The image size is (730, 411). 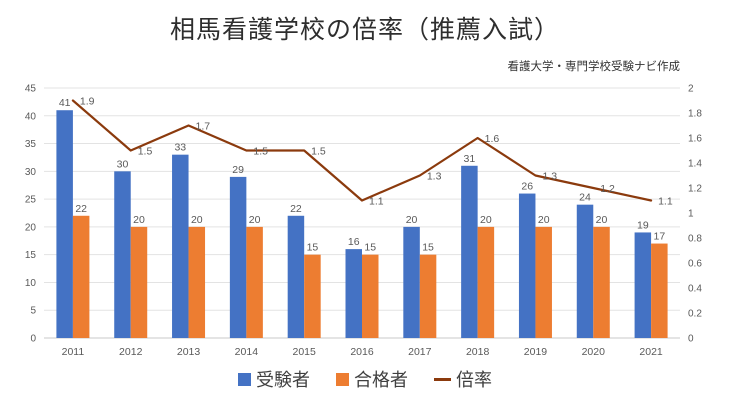 I want to click on y-axis-label-left: 35, so click(x=31, y=144).